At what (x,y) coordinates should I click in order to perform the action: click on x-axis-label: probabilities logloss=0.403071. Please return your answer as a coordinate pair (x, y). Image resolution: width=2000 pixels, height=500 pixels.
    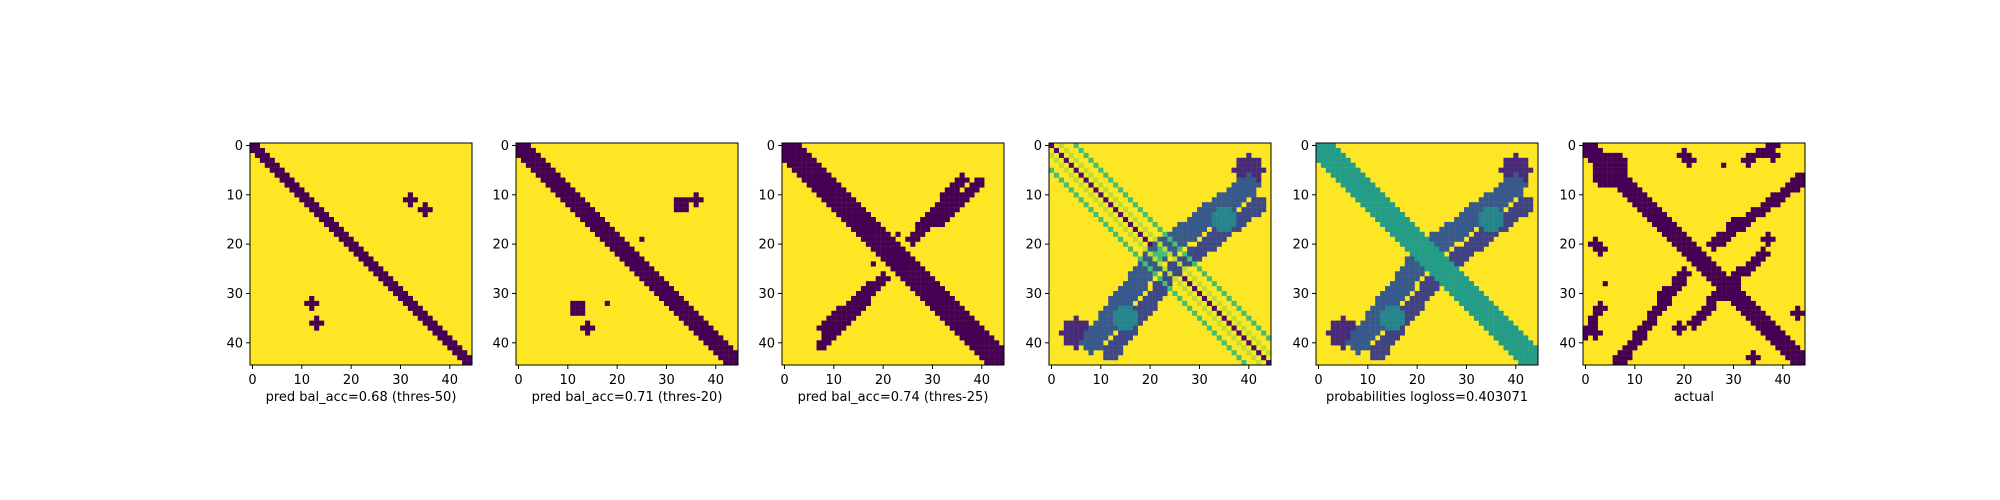
    Looking at the image, I should click on (1427, 397).